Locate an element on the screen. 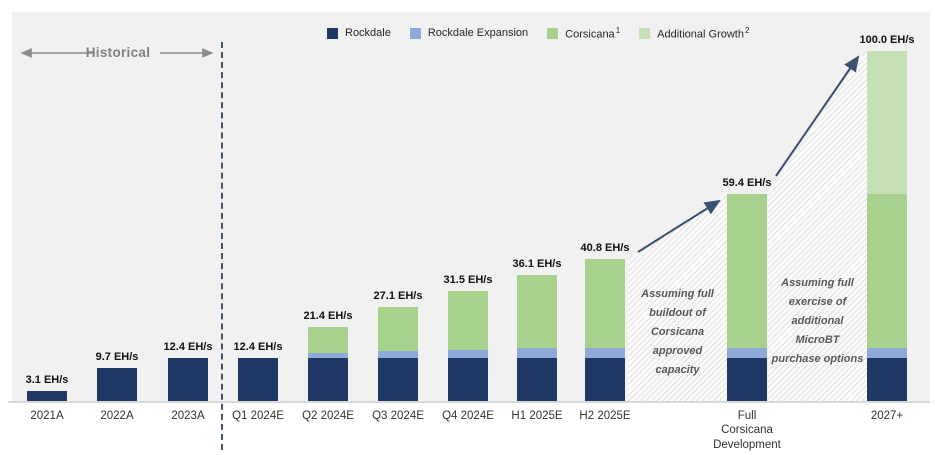  value-label-2022a: 9.7 EH/s is located at coordinates (117, 356).